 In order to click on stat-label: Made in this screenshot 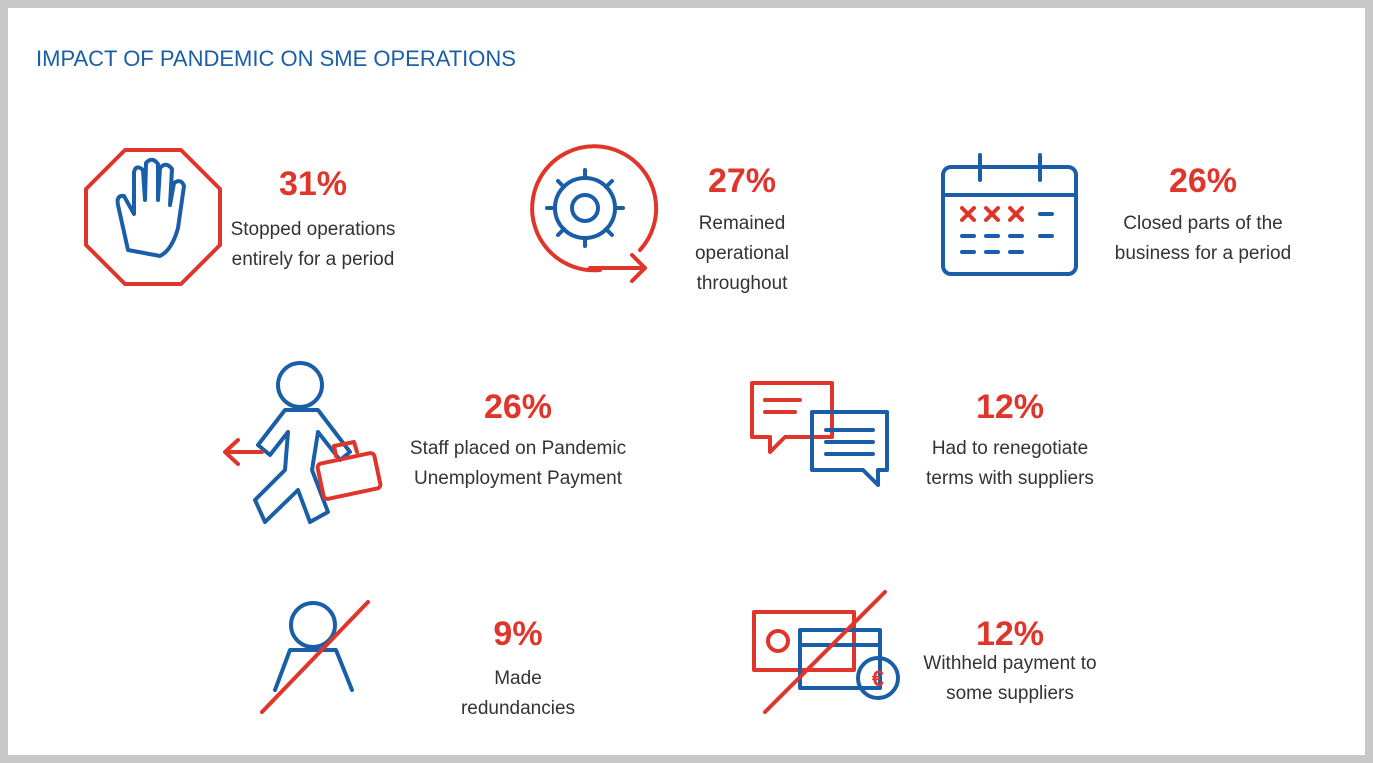, I will do `click(518, 678)`.